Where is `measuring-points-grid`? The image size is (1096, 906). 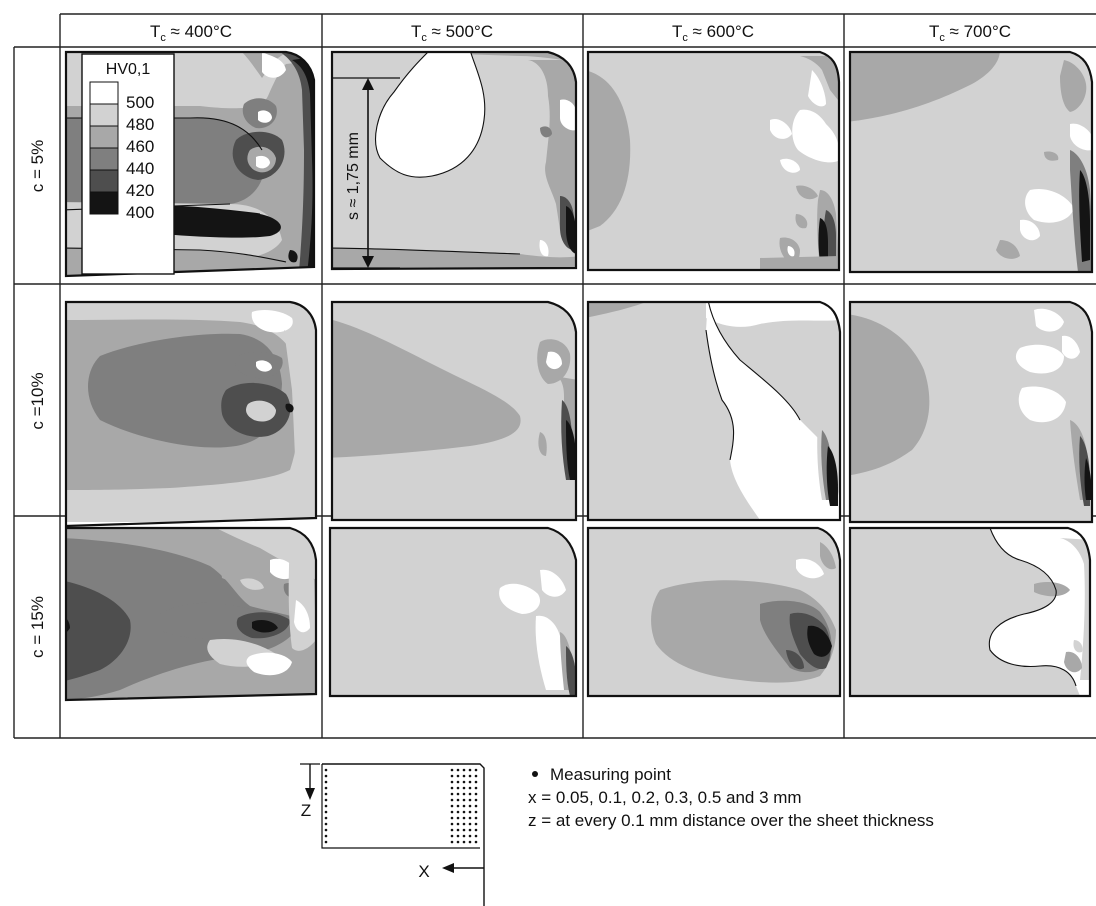
measuring-points-grid is located at coordinates (401, 806).